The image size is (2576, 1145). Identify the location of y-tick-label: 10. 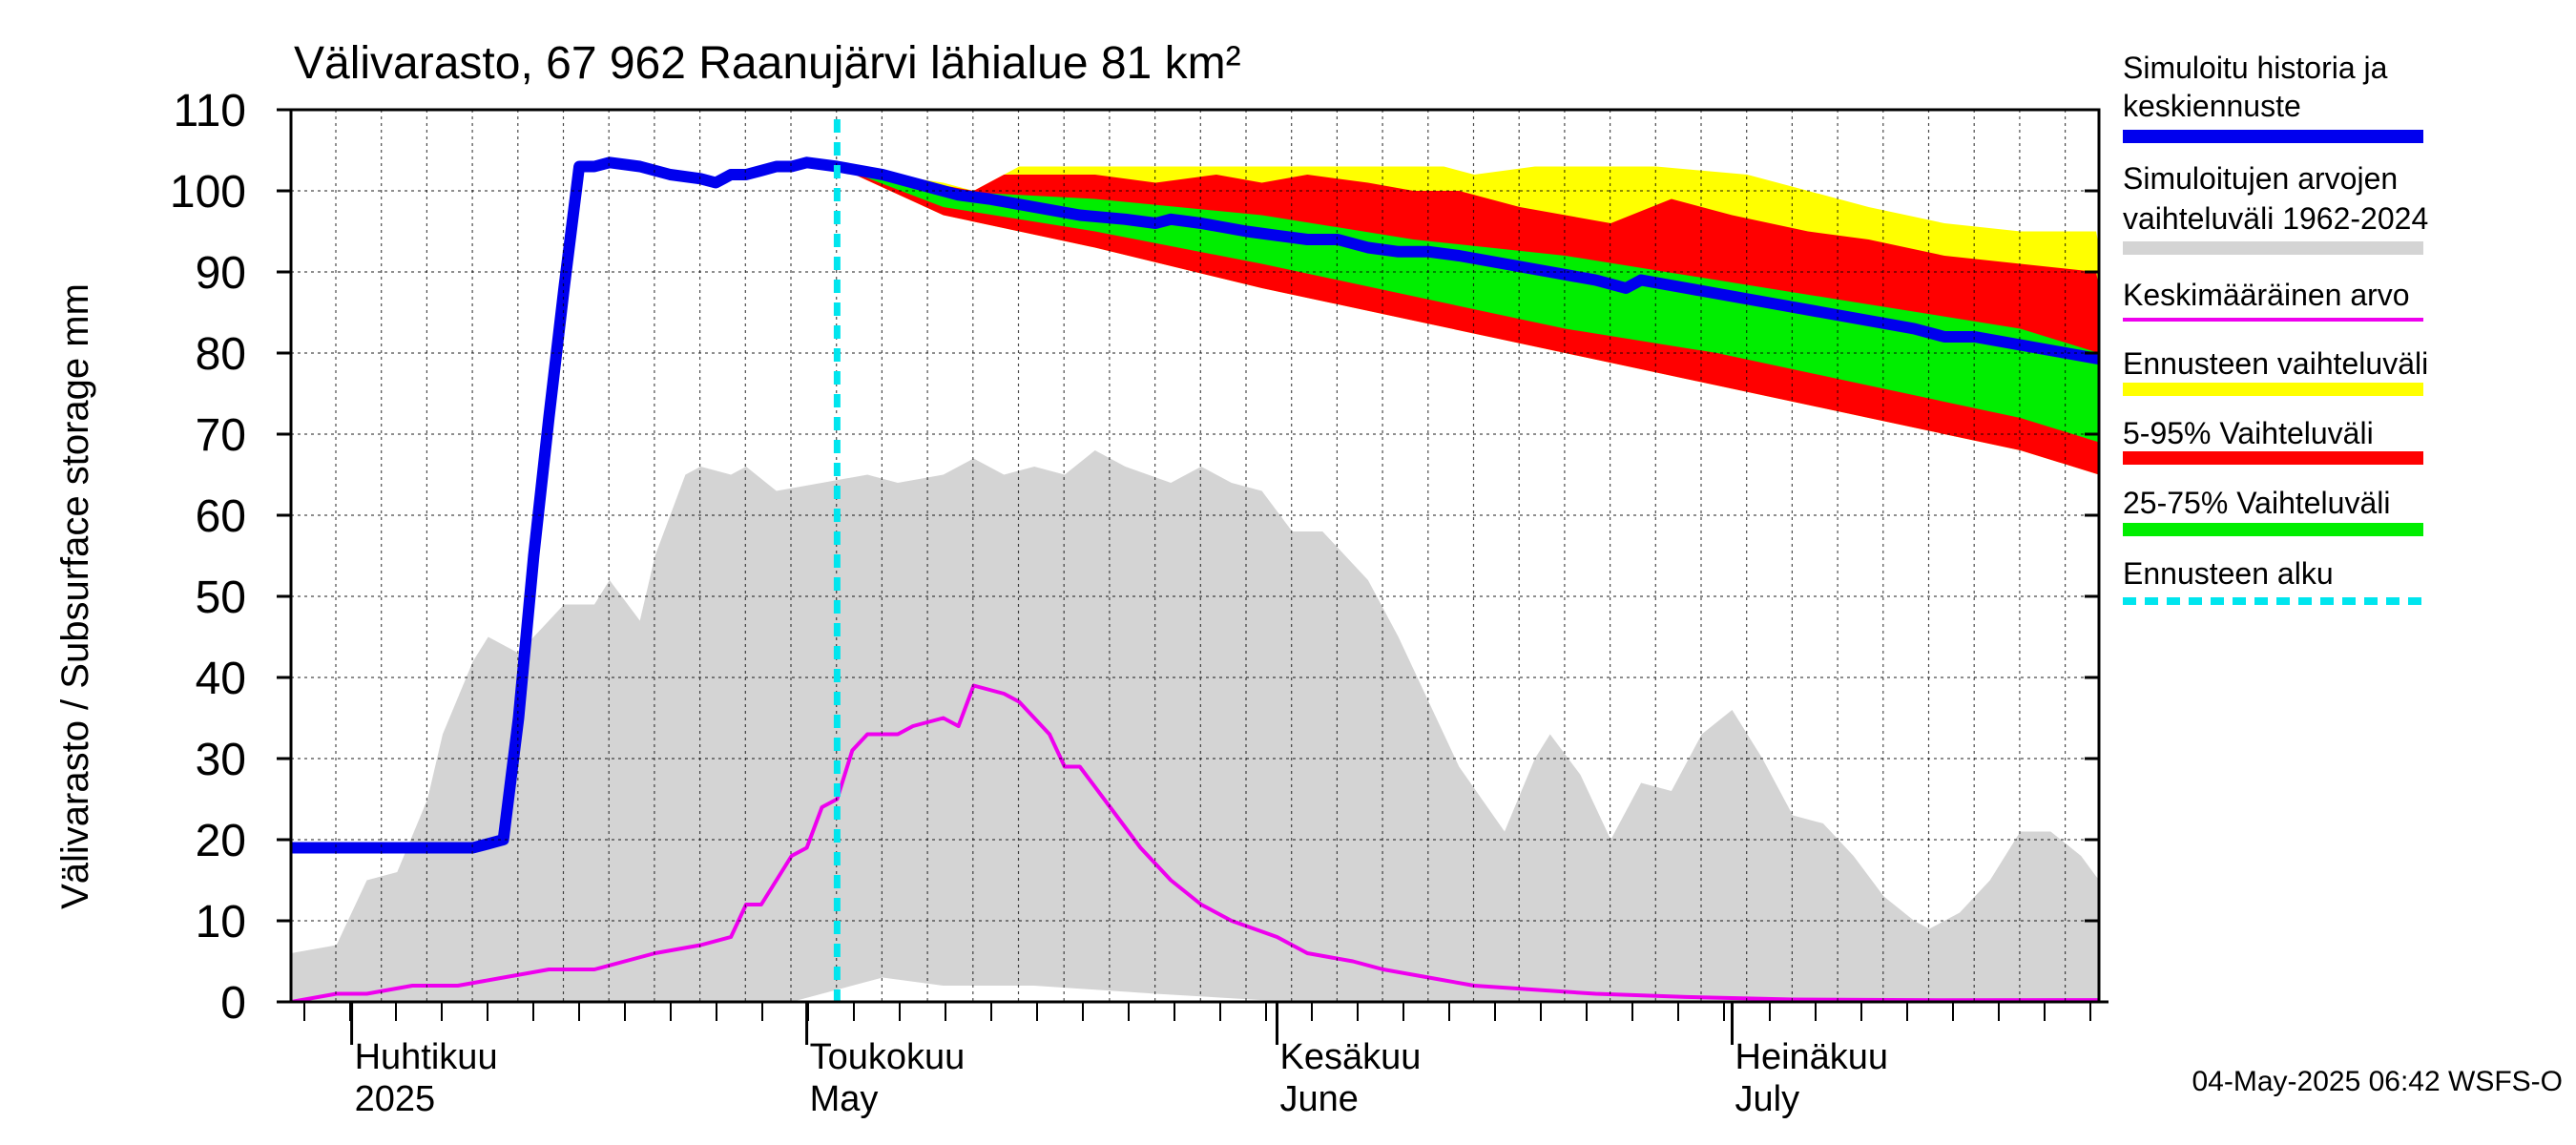
(221, 922).